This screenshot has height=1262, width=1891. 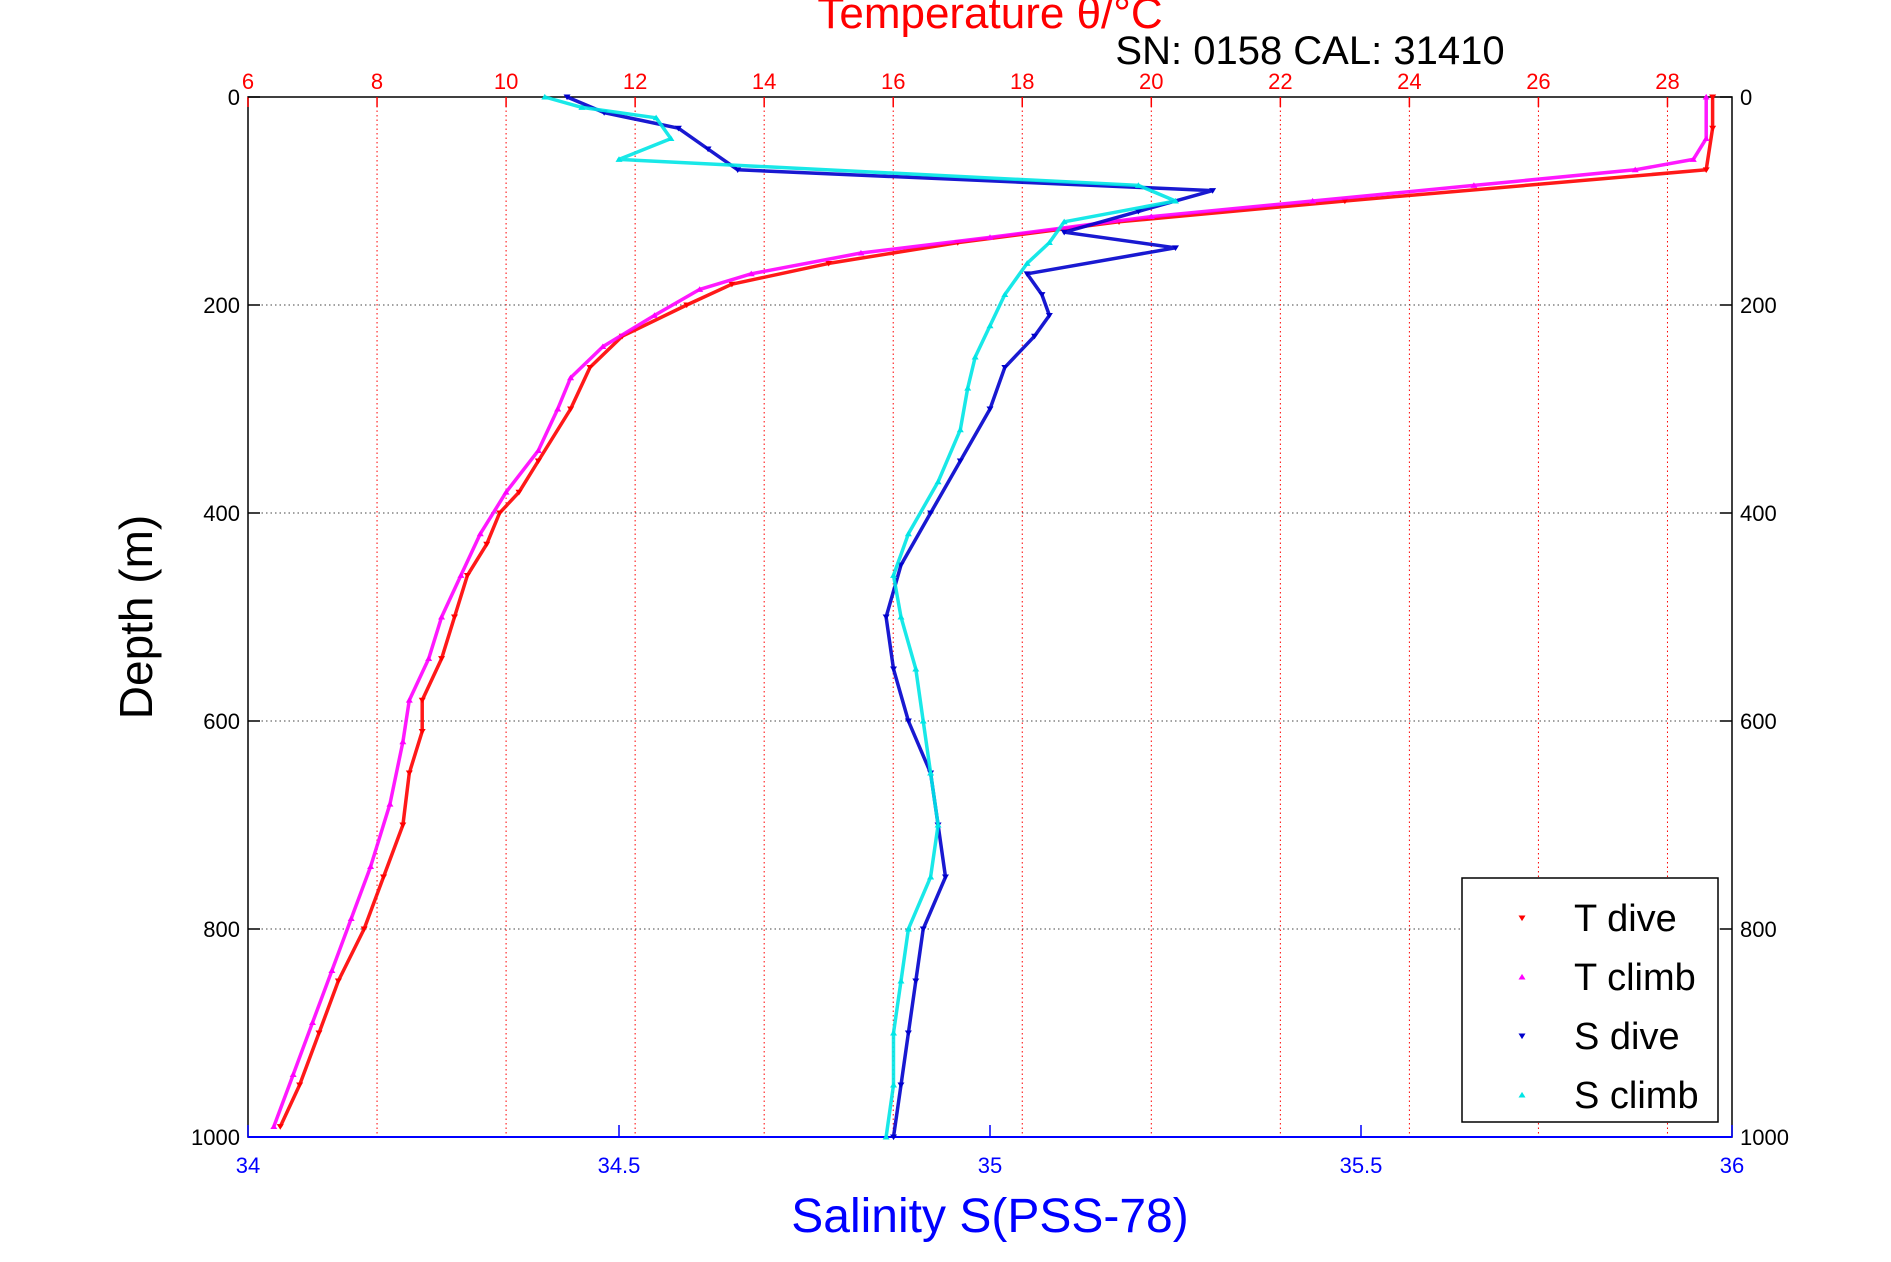 What do you see at coordinates (1538, 81) in the screenshot?
I see `tick-label-top: 26` at bounding box center [1538, 81].